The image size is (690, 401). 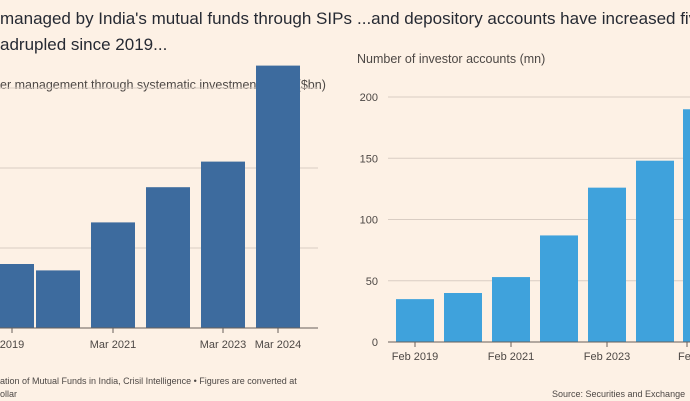 I want to click on left-x-tick-label: Mar 2024, so click(x=278, y=345).